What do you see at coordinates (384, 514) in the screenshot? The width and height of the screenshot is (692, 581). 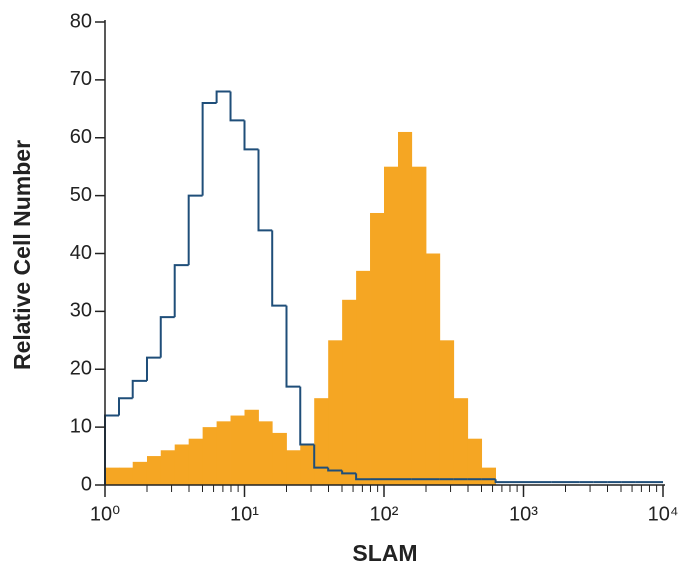 I see `x-tick-label: 10²` at bounding box center [384, 514].